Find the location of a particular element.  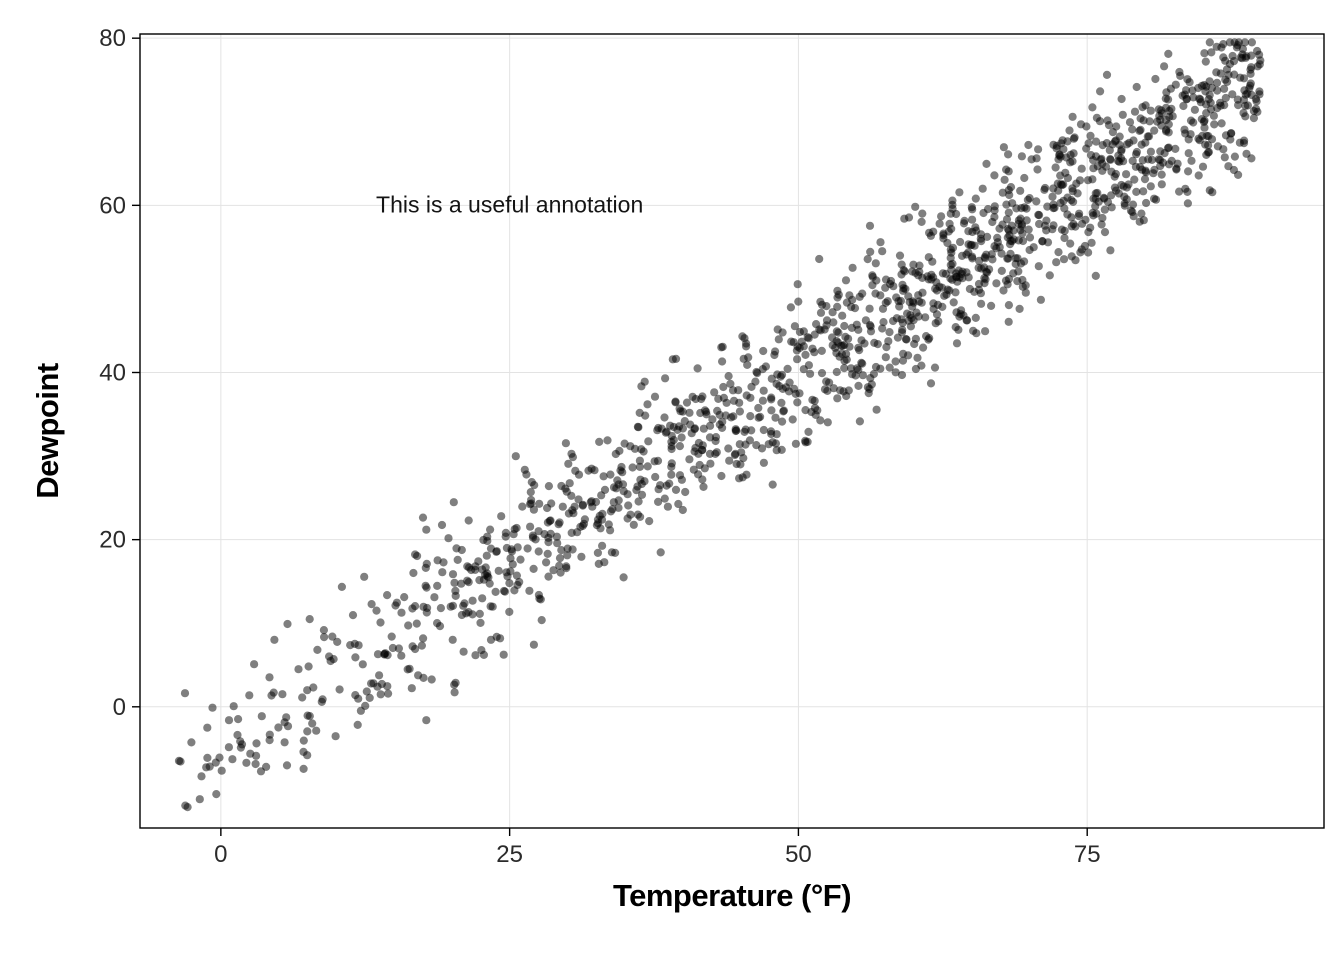

svg-text: 25 is located at coordinates (509, 854).